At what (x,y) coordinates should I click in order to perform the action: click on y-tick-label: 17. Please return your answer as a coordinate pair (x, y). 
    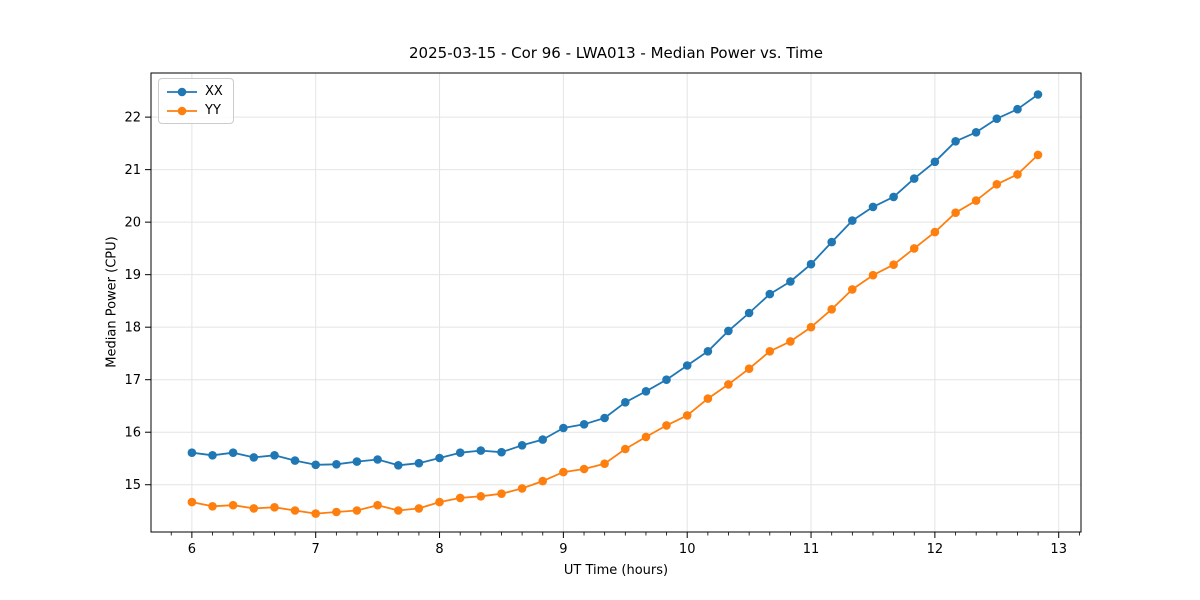
    Looking at the image, I should click on (132, 380).